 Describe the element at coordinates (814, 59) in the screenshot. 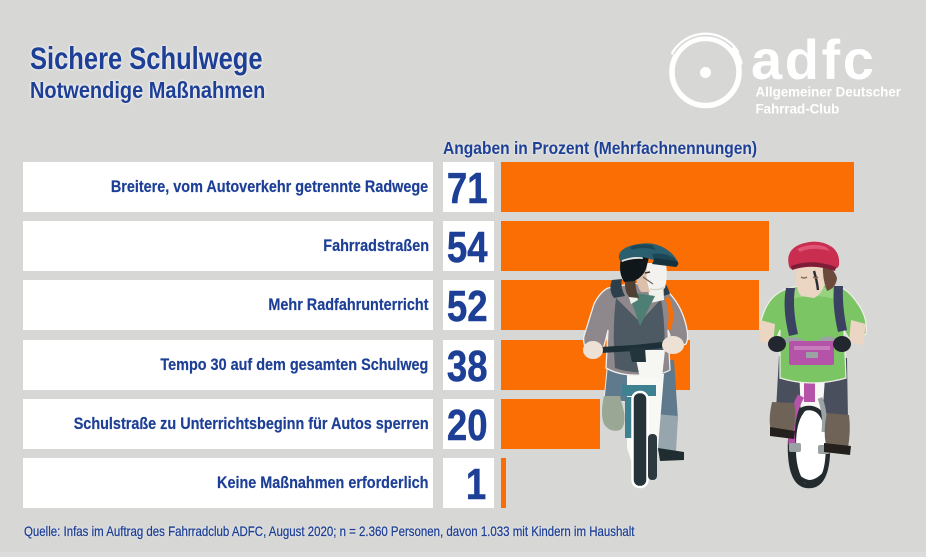

I see `svg-text: adfc` at that location.